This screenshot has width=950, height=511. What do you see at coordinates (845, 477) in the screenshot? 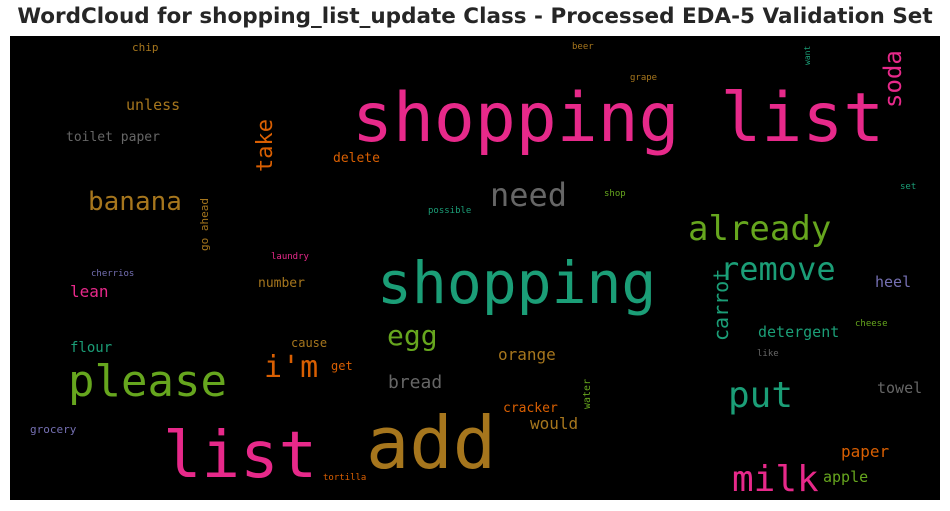
I see `word-apple: apple` at bounding box center [845, 477].